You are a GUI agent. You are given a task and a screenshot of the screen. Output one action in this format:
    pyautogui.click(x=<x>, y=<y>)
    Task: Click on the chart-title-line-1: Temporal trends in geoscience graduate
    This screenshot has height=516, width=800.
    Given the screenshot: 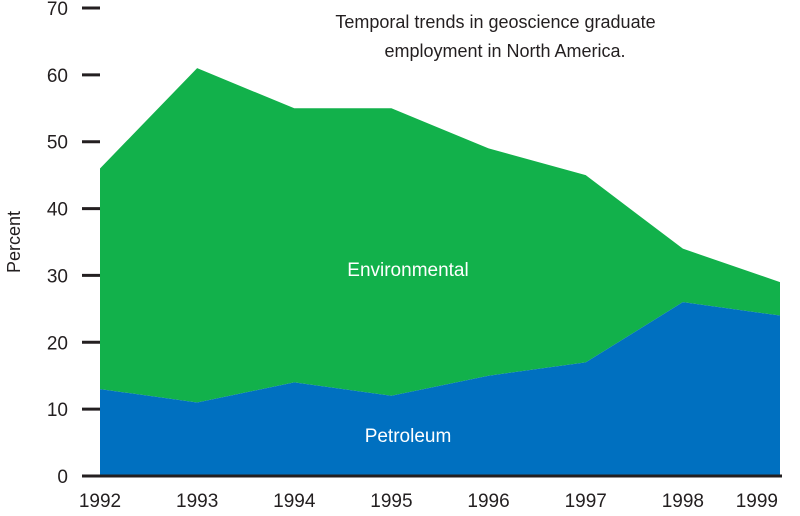 What is the action you would take?
    pyautogui.click(x=495, y=22)
    